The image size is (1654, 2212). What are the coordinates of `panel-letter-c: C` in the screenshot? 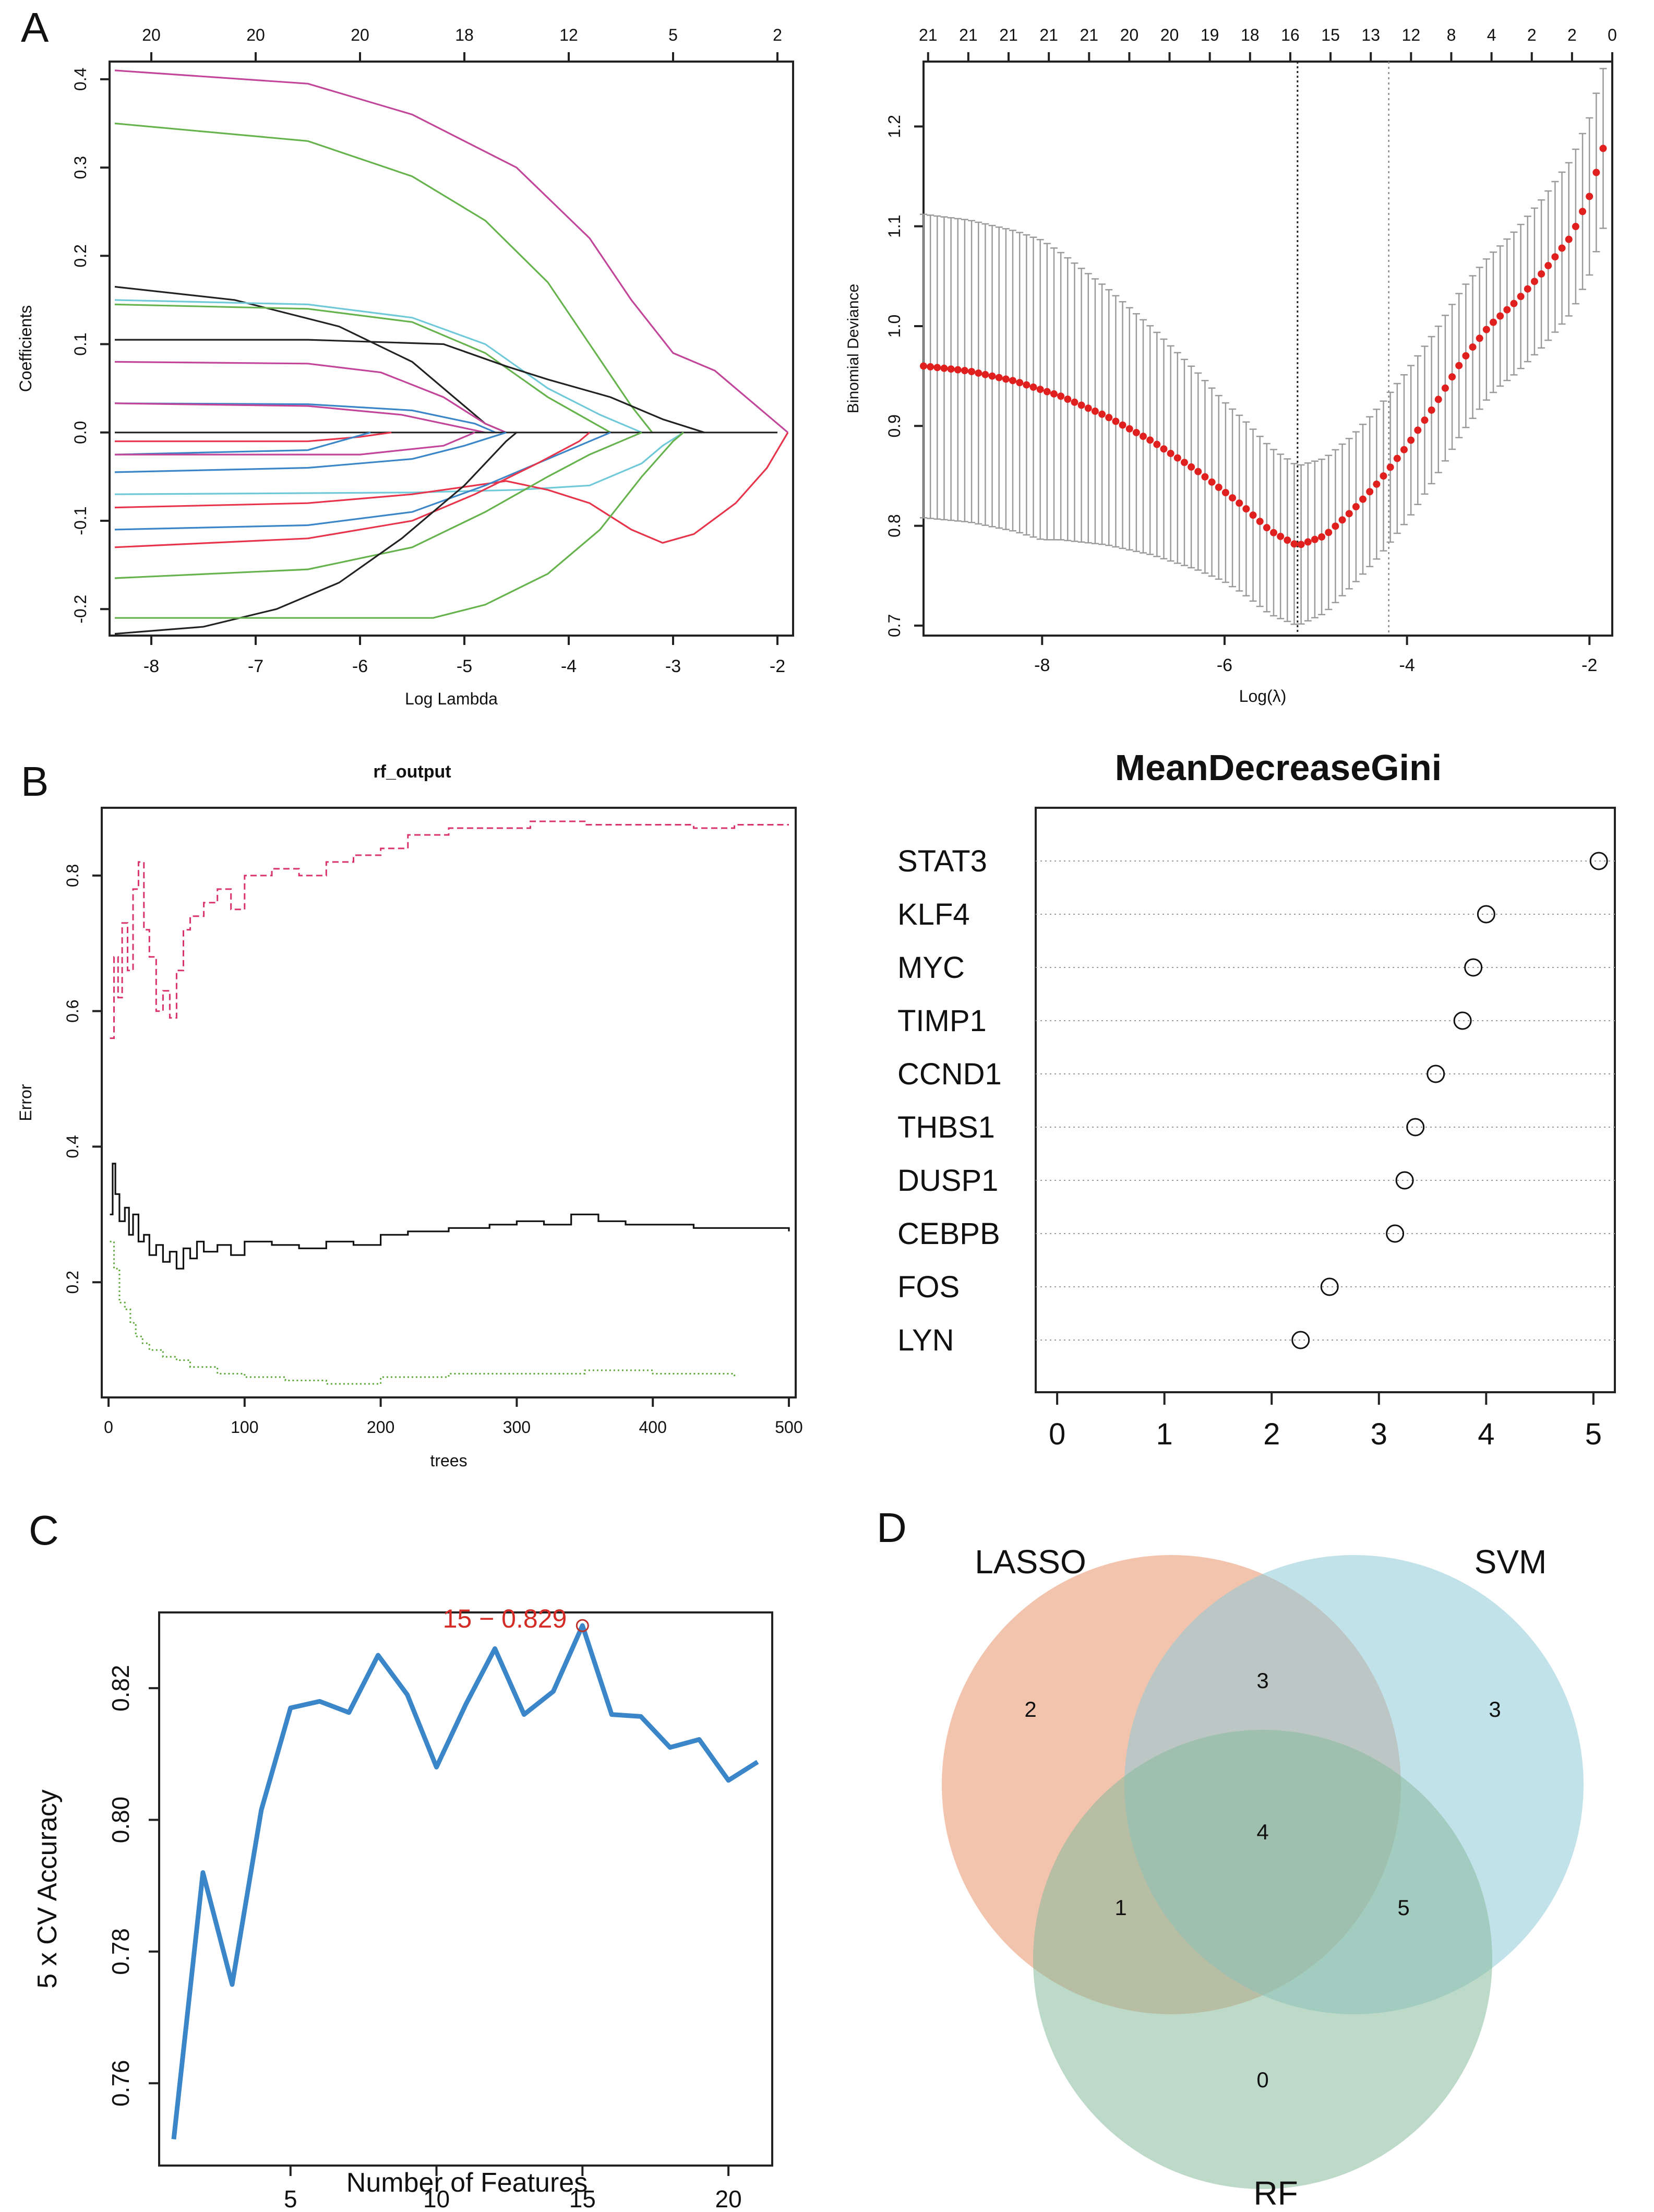 It's located at (44, 1530).